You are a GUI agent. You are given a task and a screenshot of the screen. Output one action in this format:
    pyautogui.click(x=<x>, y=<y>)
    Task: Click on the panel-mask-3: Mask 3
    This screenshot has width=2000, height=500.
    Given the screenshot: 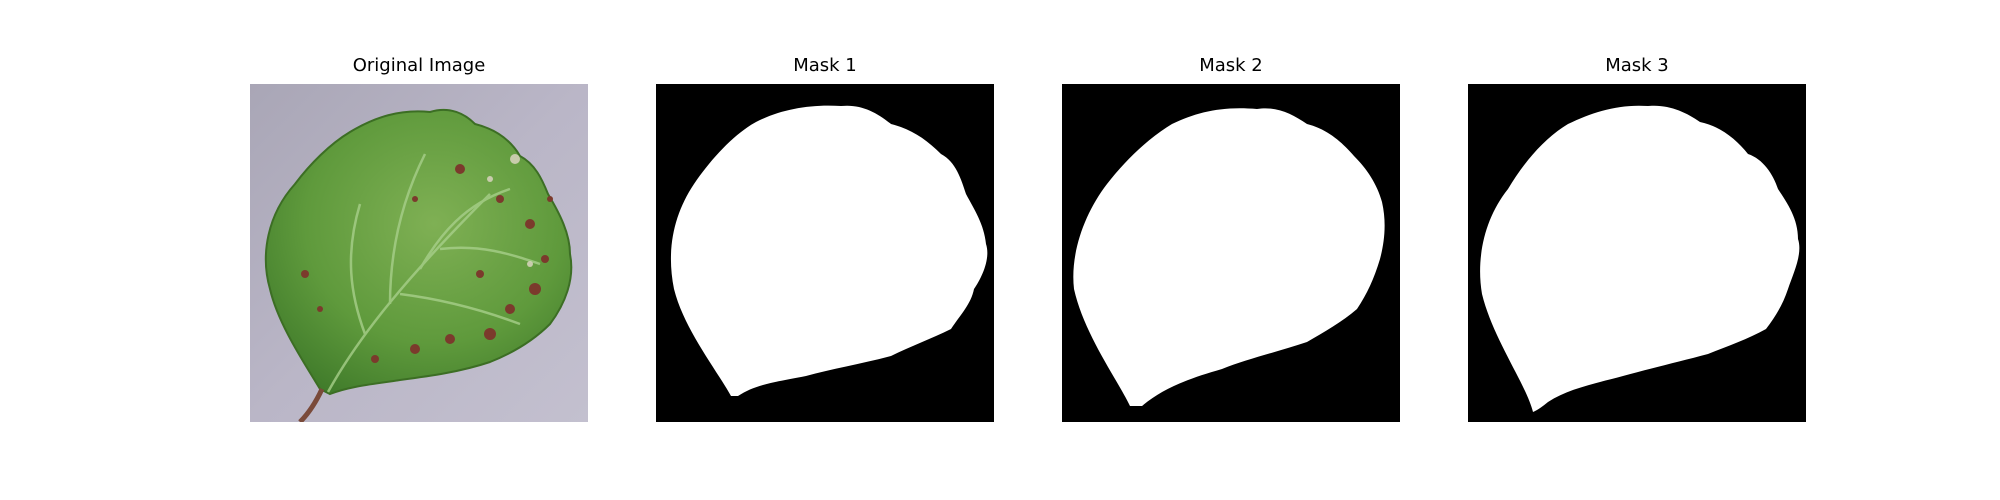 What is the action you would take?
    pyautogui.click(x=1637, y=254)
    